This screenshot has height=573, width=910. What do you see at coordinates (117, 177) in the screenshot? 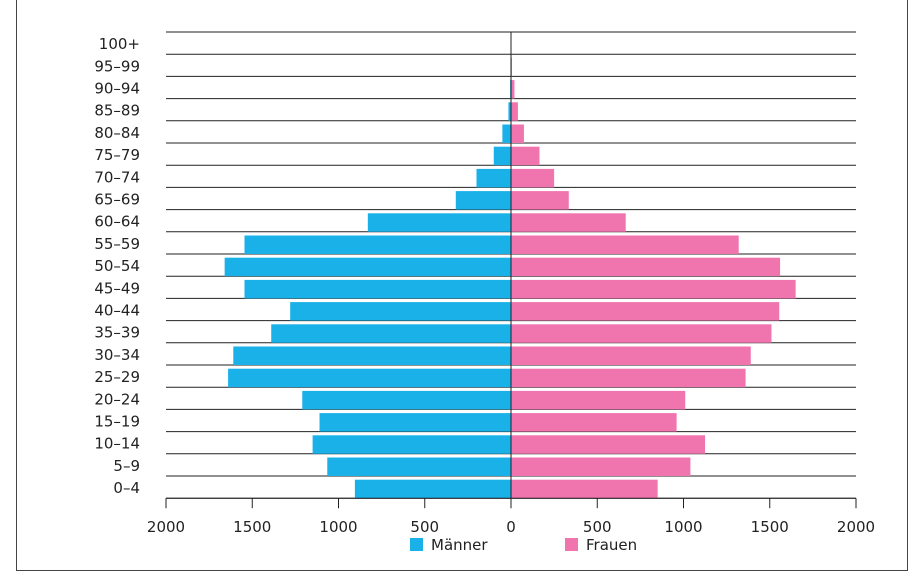
I see `category-label: 70–74` at bounding box center [117, 177].